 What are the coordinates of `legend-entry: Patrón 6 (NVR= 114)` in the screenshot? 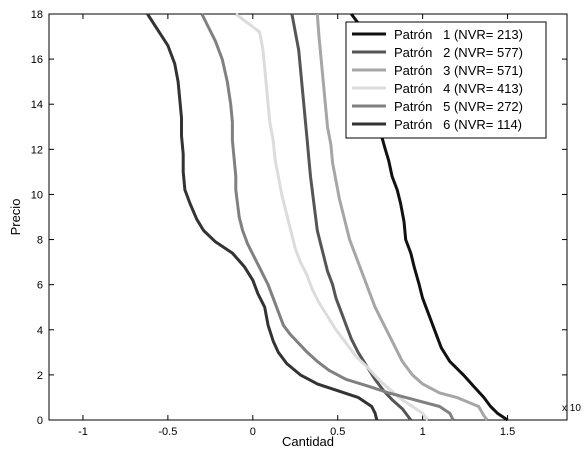 It's located at (458, 124).